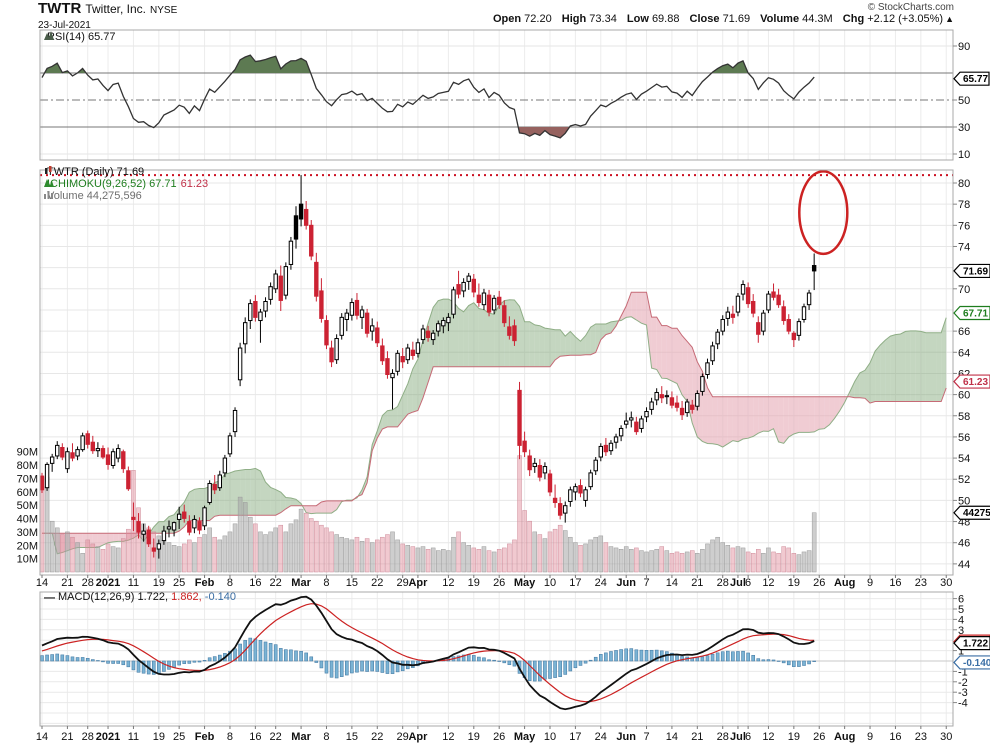 The image size is (990, 744). What do you see at coordinates (964, 459) in the screenshot?
I see `svg-text: 54` at bounding box center [964, 459].